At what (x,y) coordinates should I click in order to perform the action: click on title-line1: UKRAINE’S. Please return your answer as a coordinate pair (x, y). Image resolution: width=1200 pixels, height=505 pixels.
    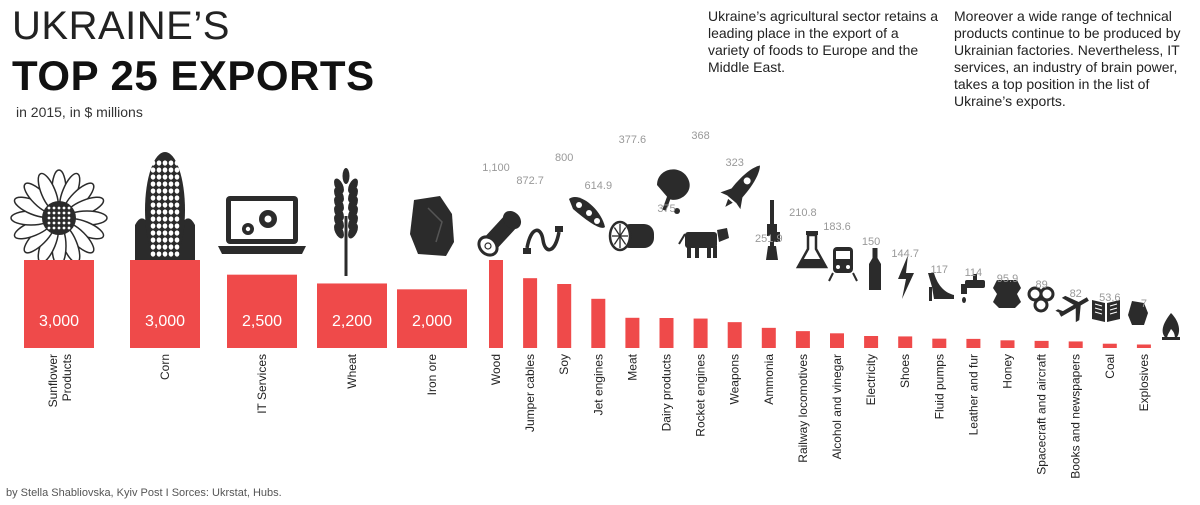
    Looking at the image, I should click on (121, 26).